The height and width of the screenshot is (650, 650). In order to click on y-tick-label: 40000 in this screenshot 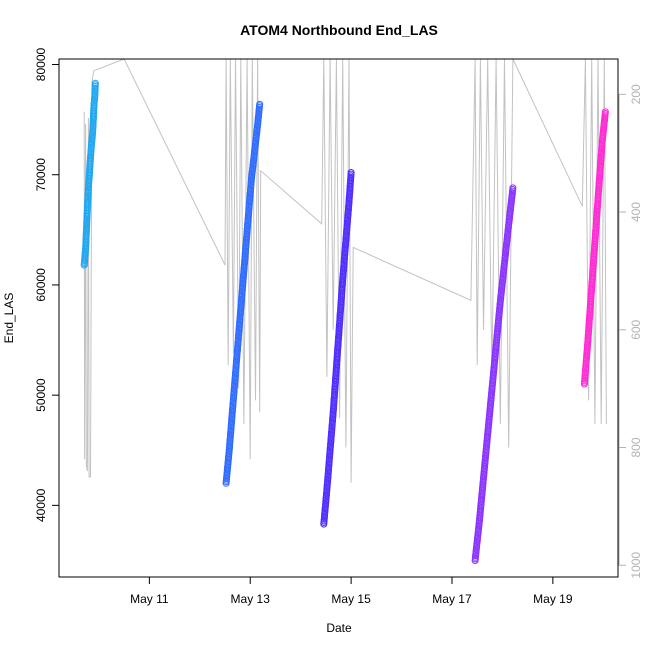, I will do `click(41, 505)`.